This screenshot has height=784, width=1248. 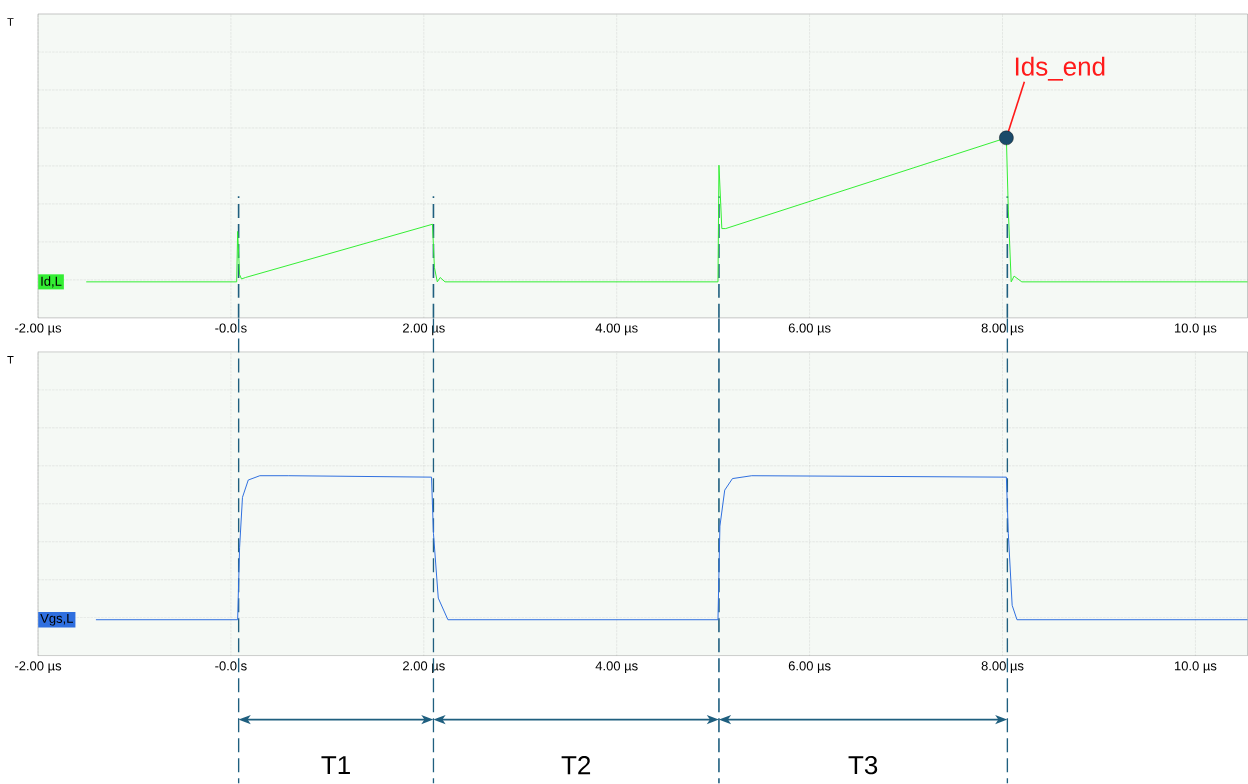 I want to click on series-label: Vgs,L, so click(x=56, y=619).